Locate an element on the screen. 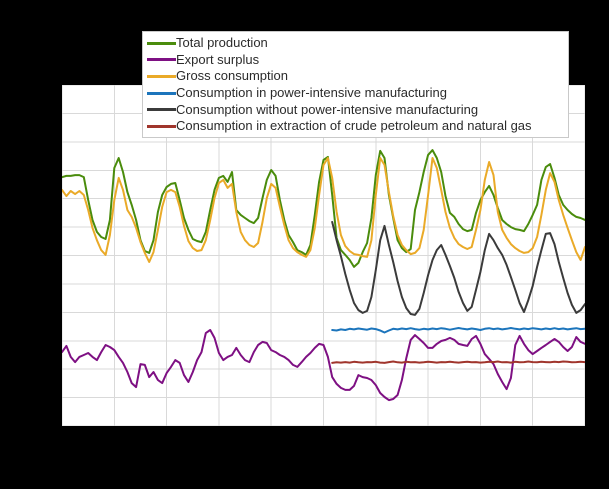 The image size is (609, 489). legend-label: Export surplus is located at coordinates (218, 59).